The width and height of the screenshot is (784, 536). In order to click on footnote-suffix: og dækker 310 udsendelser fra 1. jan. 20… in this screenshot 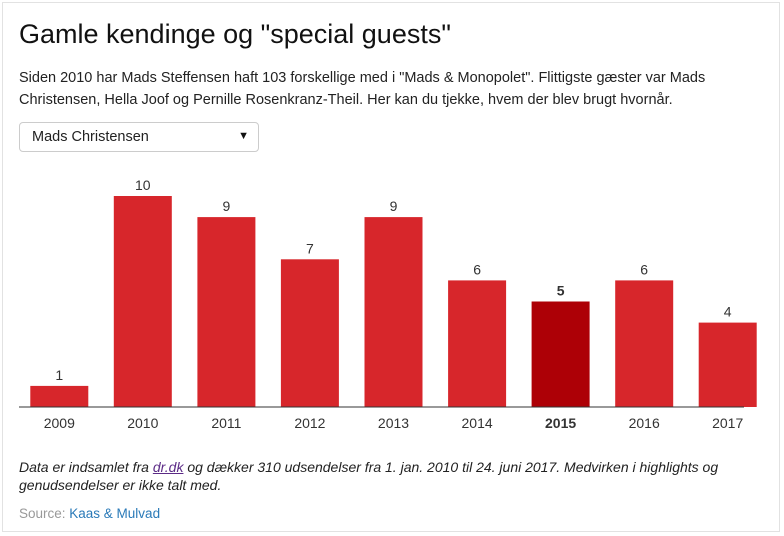, I will do `click(369, 476)`.